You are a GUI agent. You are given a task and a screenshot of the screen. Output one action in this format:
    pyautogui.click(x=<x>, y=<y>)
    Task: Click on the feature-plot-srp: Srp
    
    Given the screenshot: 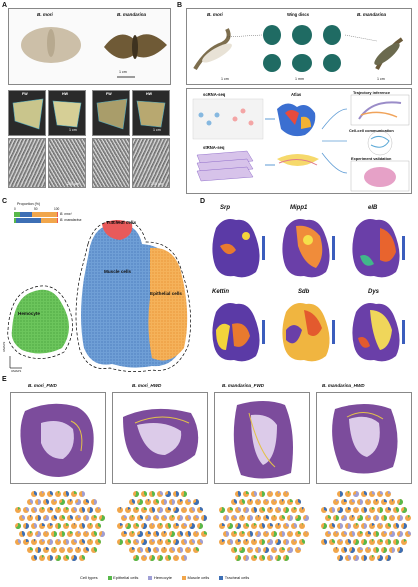 What is the action you would take?
    pyautogui.click(x=240, y=242)
    